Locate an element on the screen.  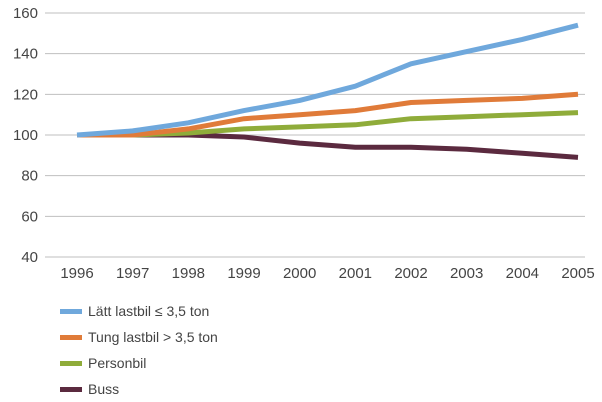
y-tick-label: 120 is located at coordinates (25, 94).